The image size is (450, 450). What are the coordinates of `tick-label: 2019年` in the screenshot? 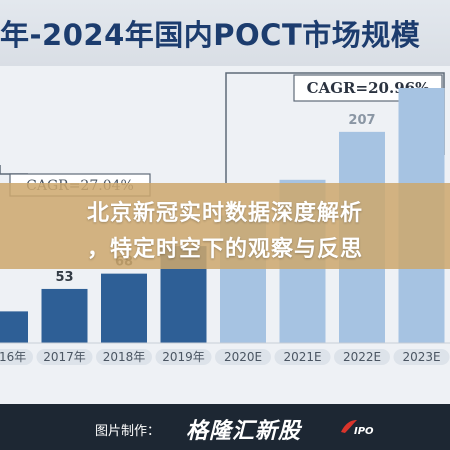 It's located at (183, 357).